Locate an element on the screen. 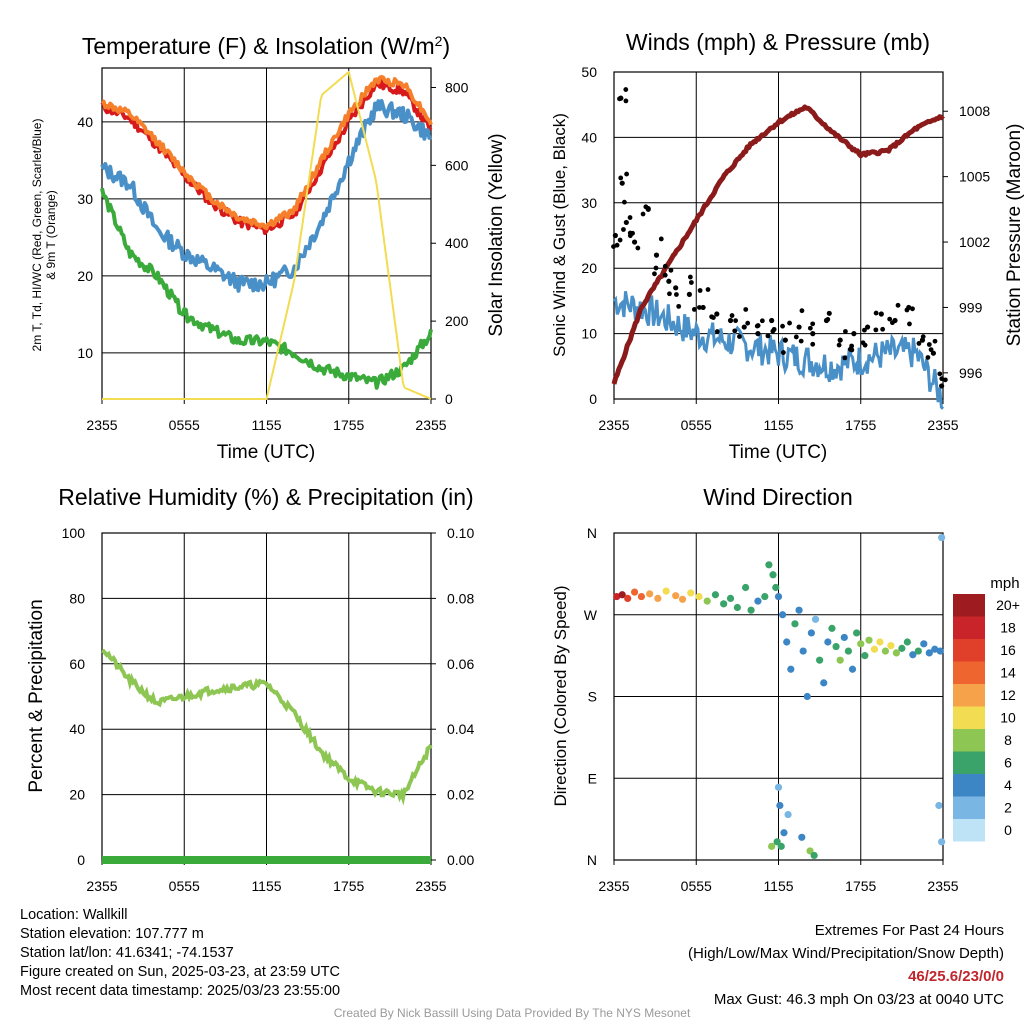  latlon-text: Station lat/lon: 41.6341; -74.1537 is located at coordinates (127, 953).